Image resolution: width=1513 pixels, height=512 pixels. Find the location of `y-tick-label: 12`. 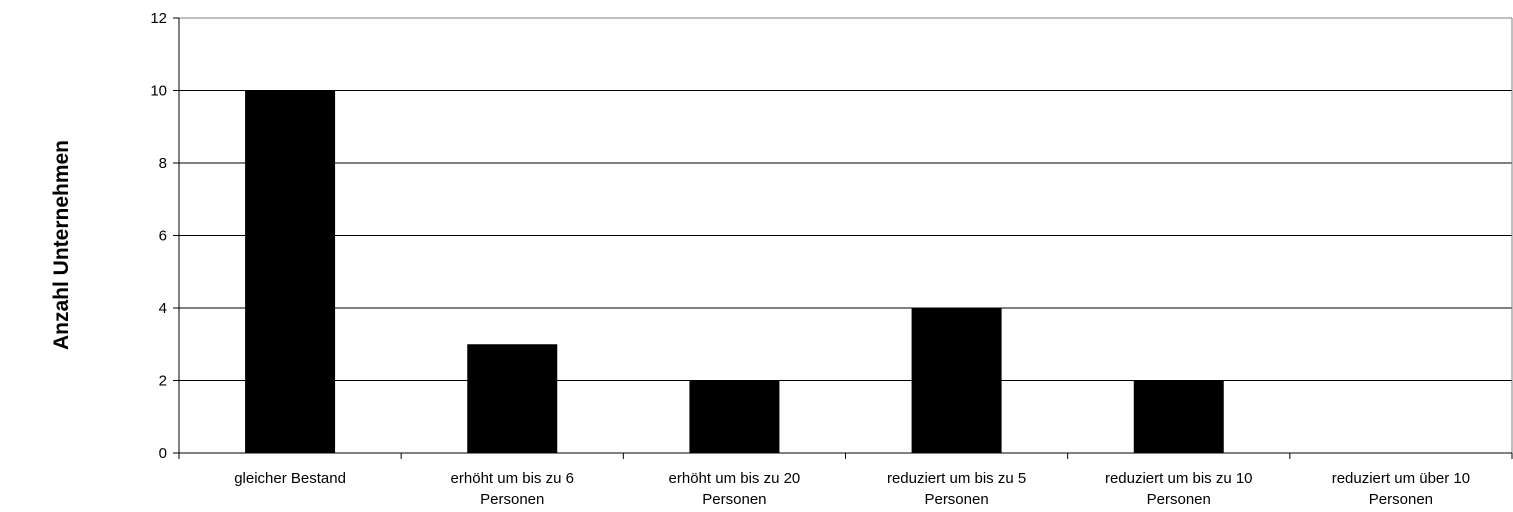

y-tick-label: 12 is located at coordinates (158, 18).